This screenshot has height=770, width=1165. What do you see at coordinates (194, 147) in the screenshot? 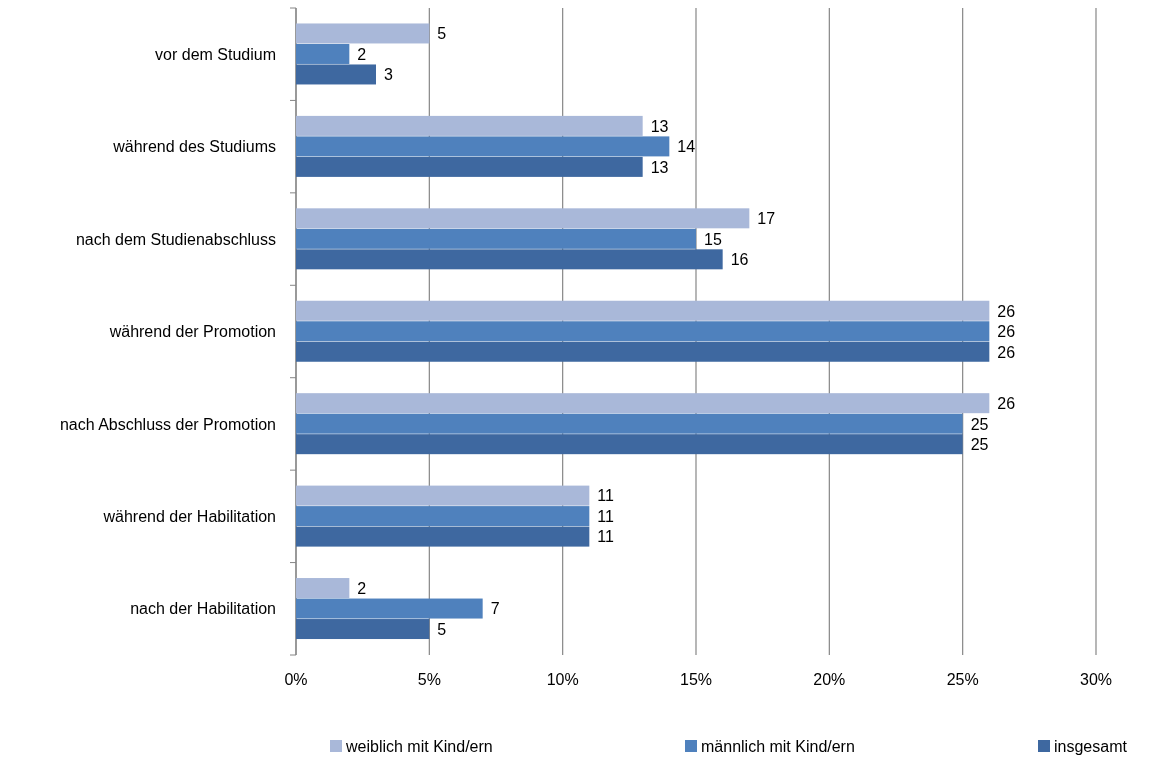
I see `y-tick-label: während des Studiums` at bounding box center [194, 147].